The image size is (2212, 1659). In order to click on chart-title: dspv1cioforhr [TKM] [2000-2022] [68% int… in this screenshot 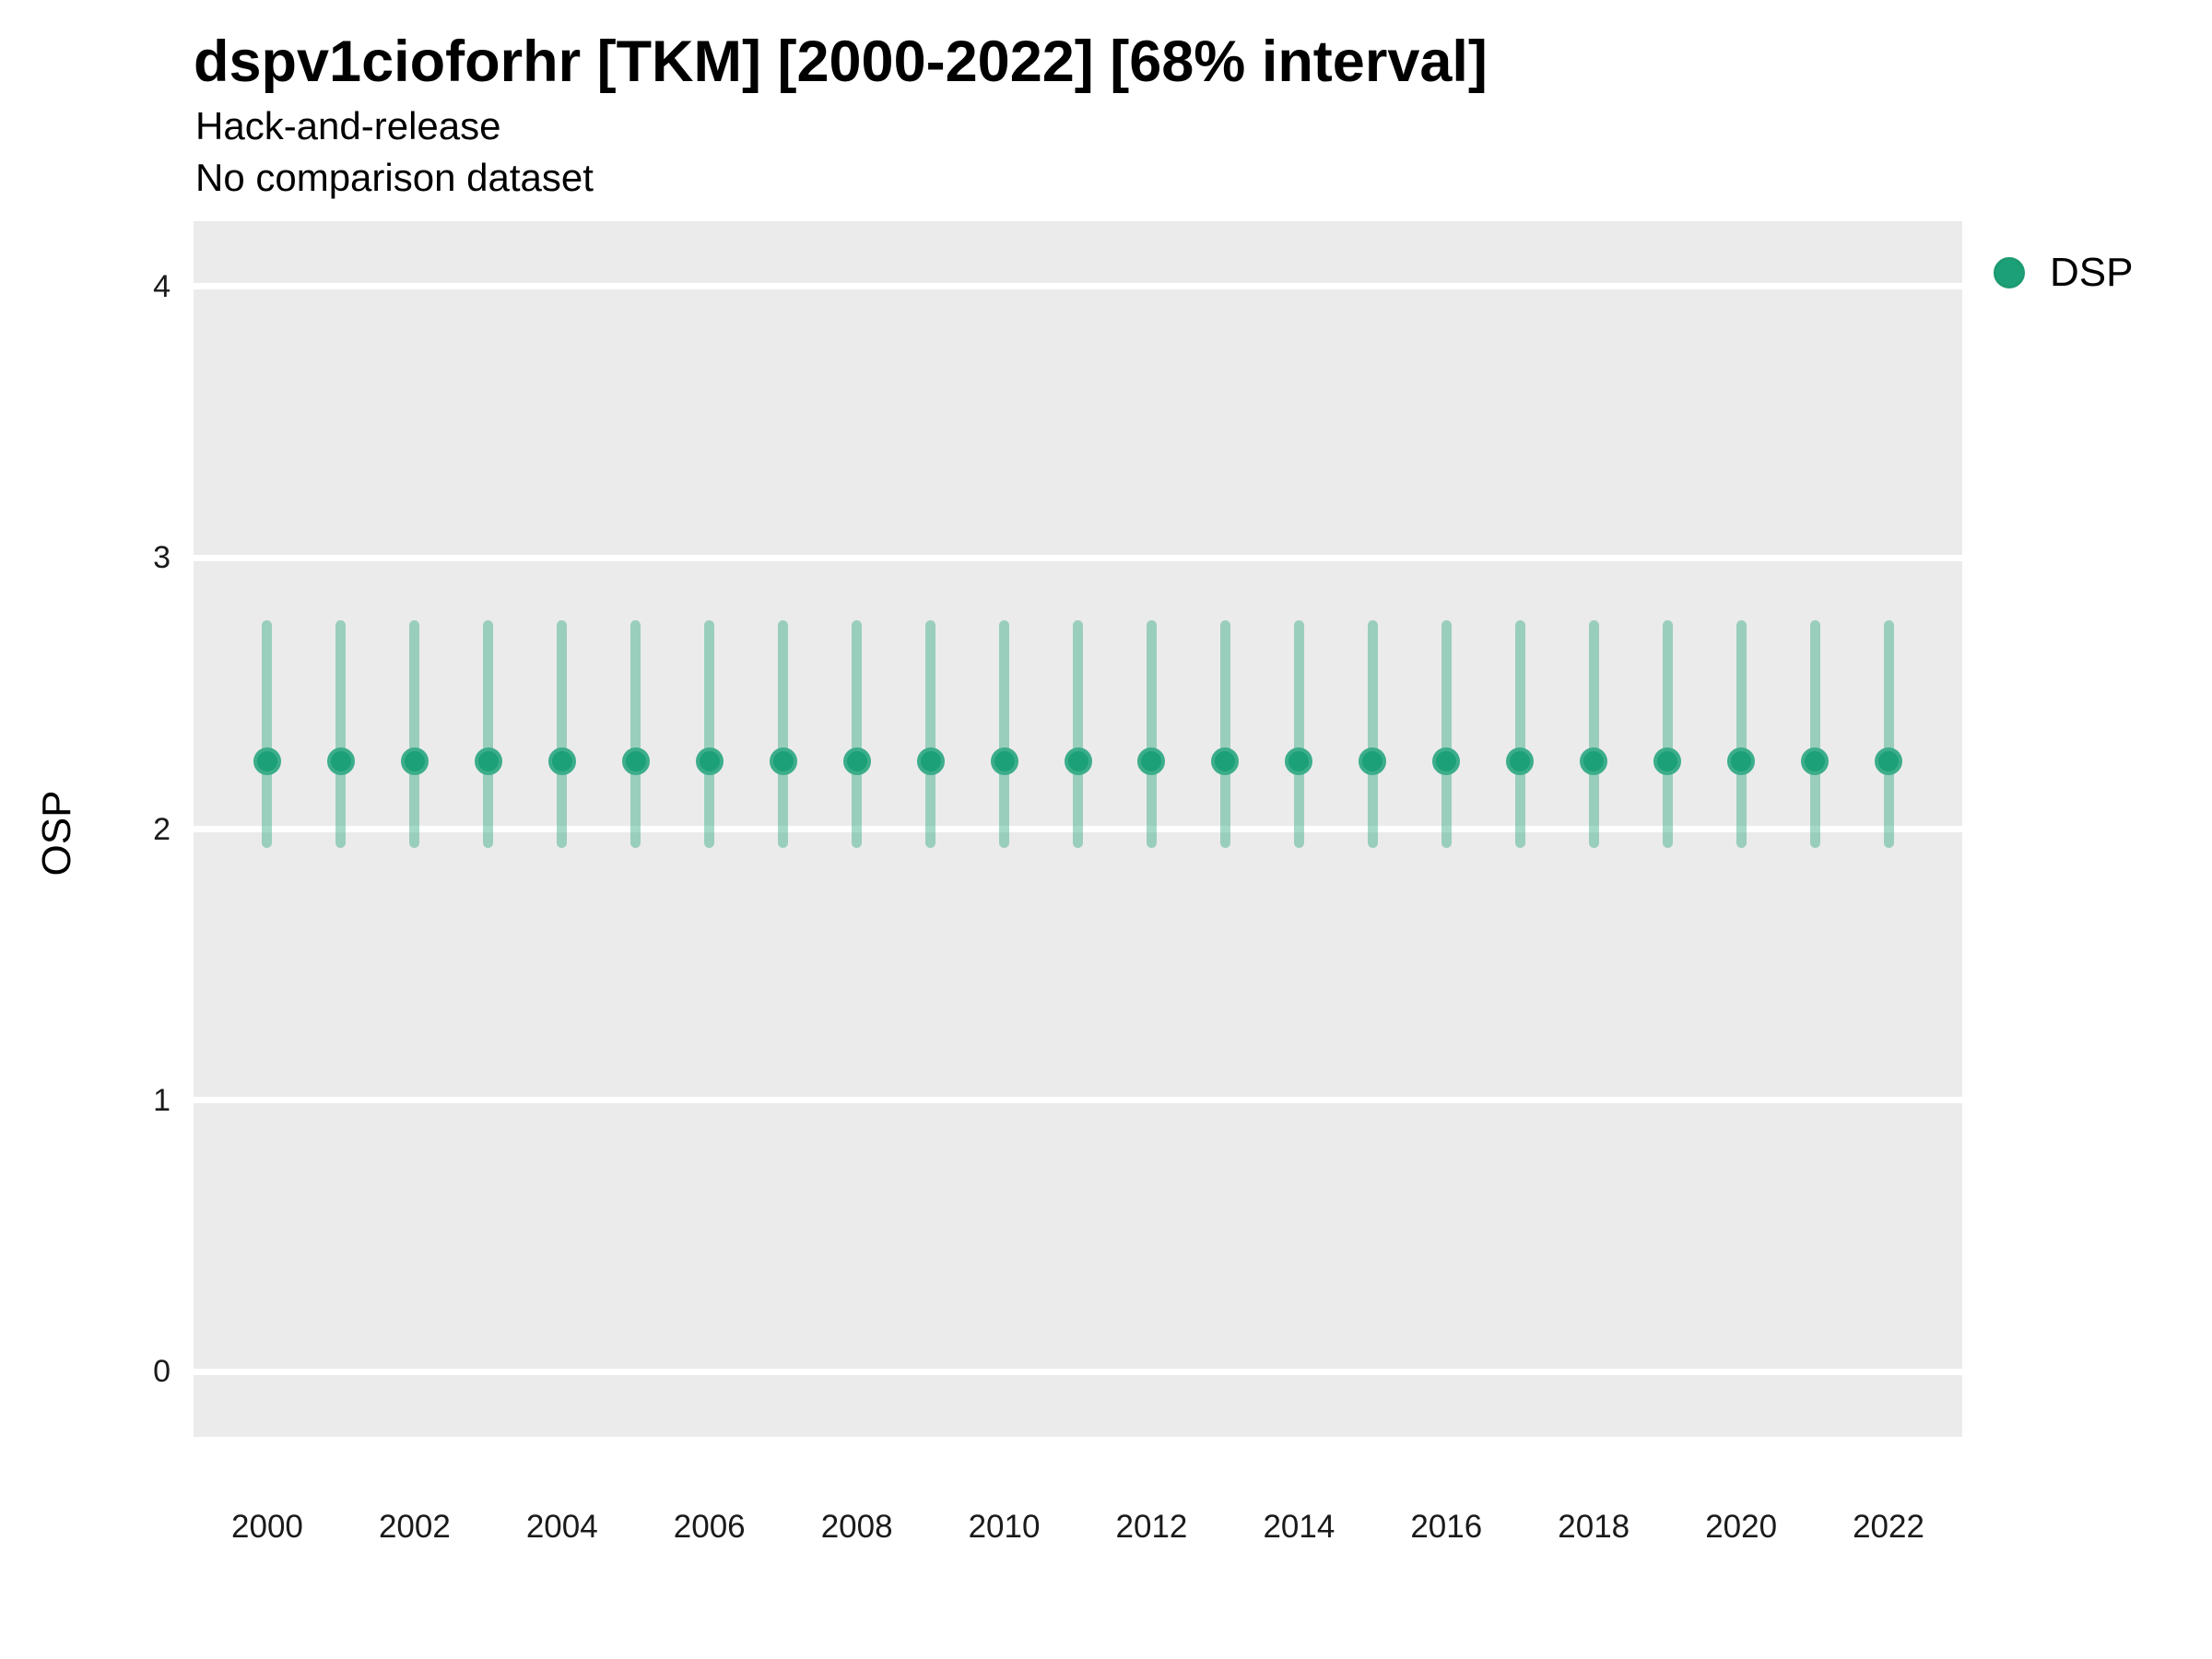, I will do `click(841, 61)`.